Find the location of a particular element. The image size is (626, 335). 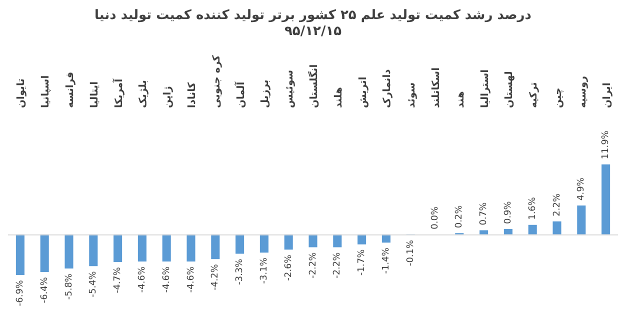

x-tick-label: هلند is located at coordinates (338, 97).